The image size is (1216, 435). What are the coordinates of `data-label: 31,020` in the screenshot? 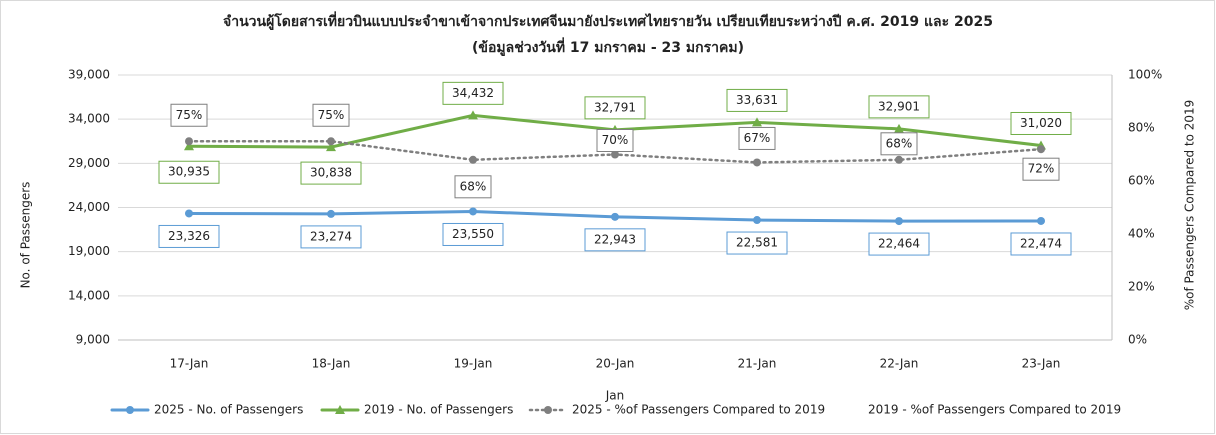 It's located at (1041, 123).